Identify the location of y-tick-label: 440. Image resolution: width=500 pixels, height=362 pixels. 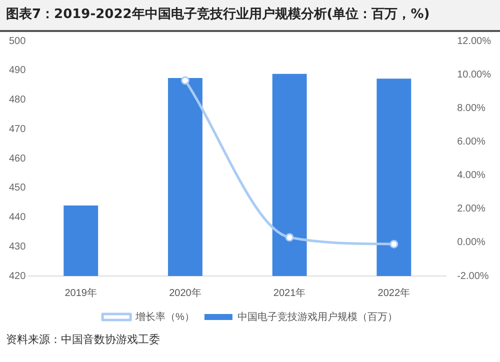
(17, 217).